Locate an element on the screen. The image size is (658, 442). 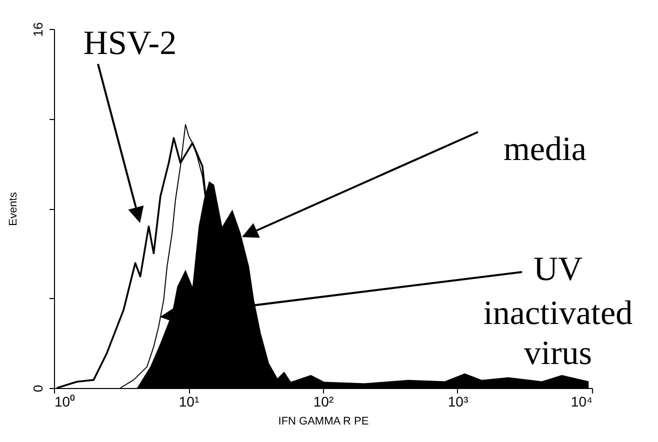
x-tick-label: 10² is located at coordinates (323, 402).